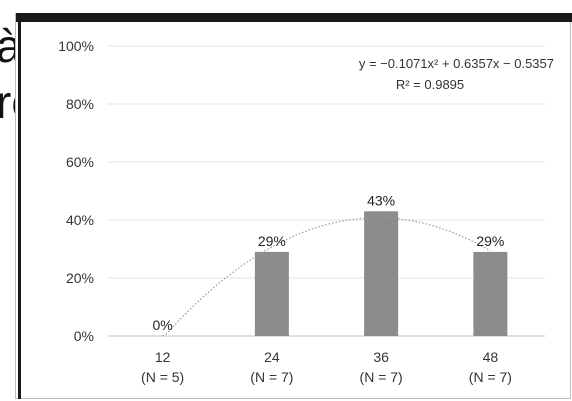  I want to click on x-tick-label-2-line-0: 36, so click(381, 357).